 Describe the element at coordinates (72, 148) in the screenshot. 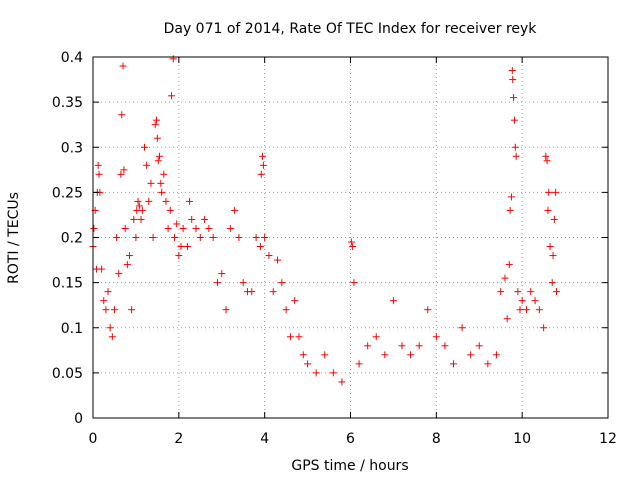

I see `y-tick-label: 0.3` at that location.